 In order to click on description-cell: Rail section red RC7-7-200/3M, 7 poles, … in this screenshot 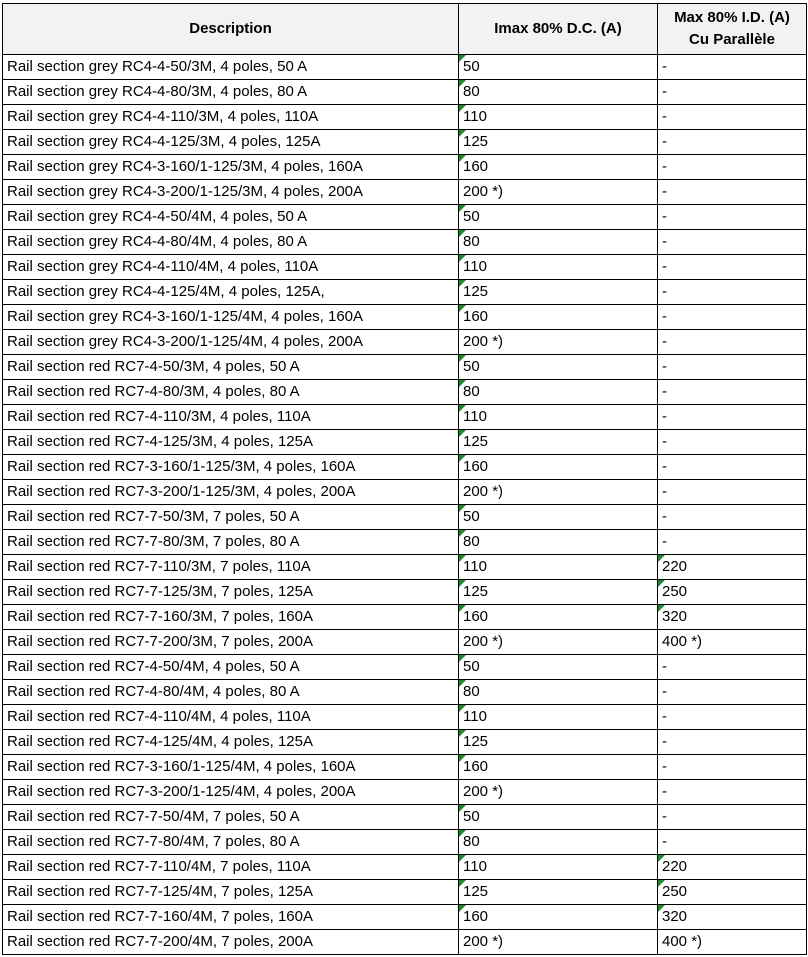, I will do `click(230, 642)`.